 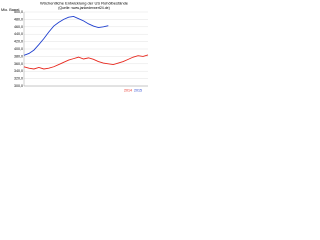 I want to click on chart-subtitle: (Quelle: www.jankederwert24.de), so click(x=84, y=8).